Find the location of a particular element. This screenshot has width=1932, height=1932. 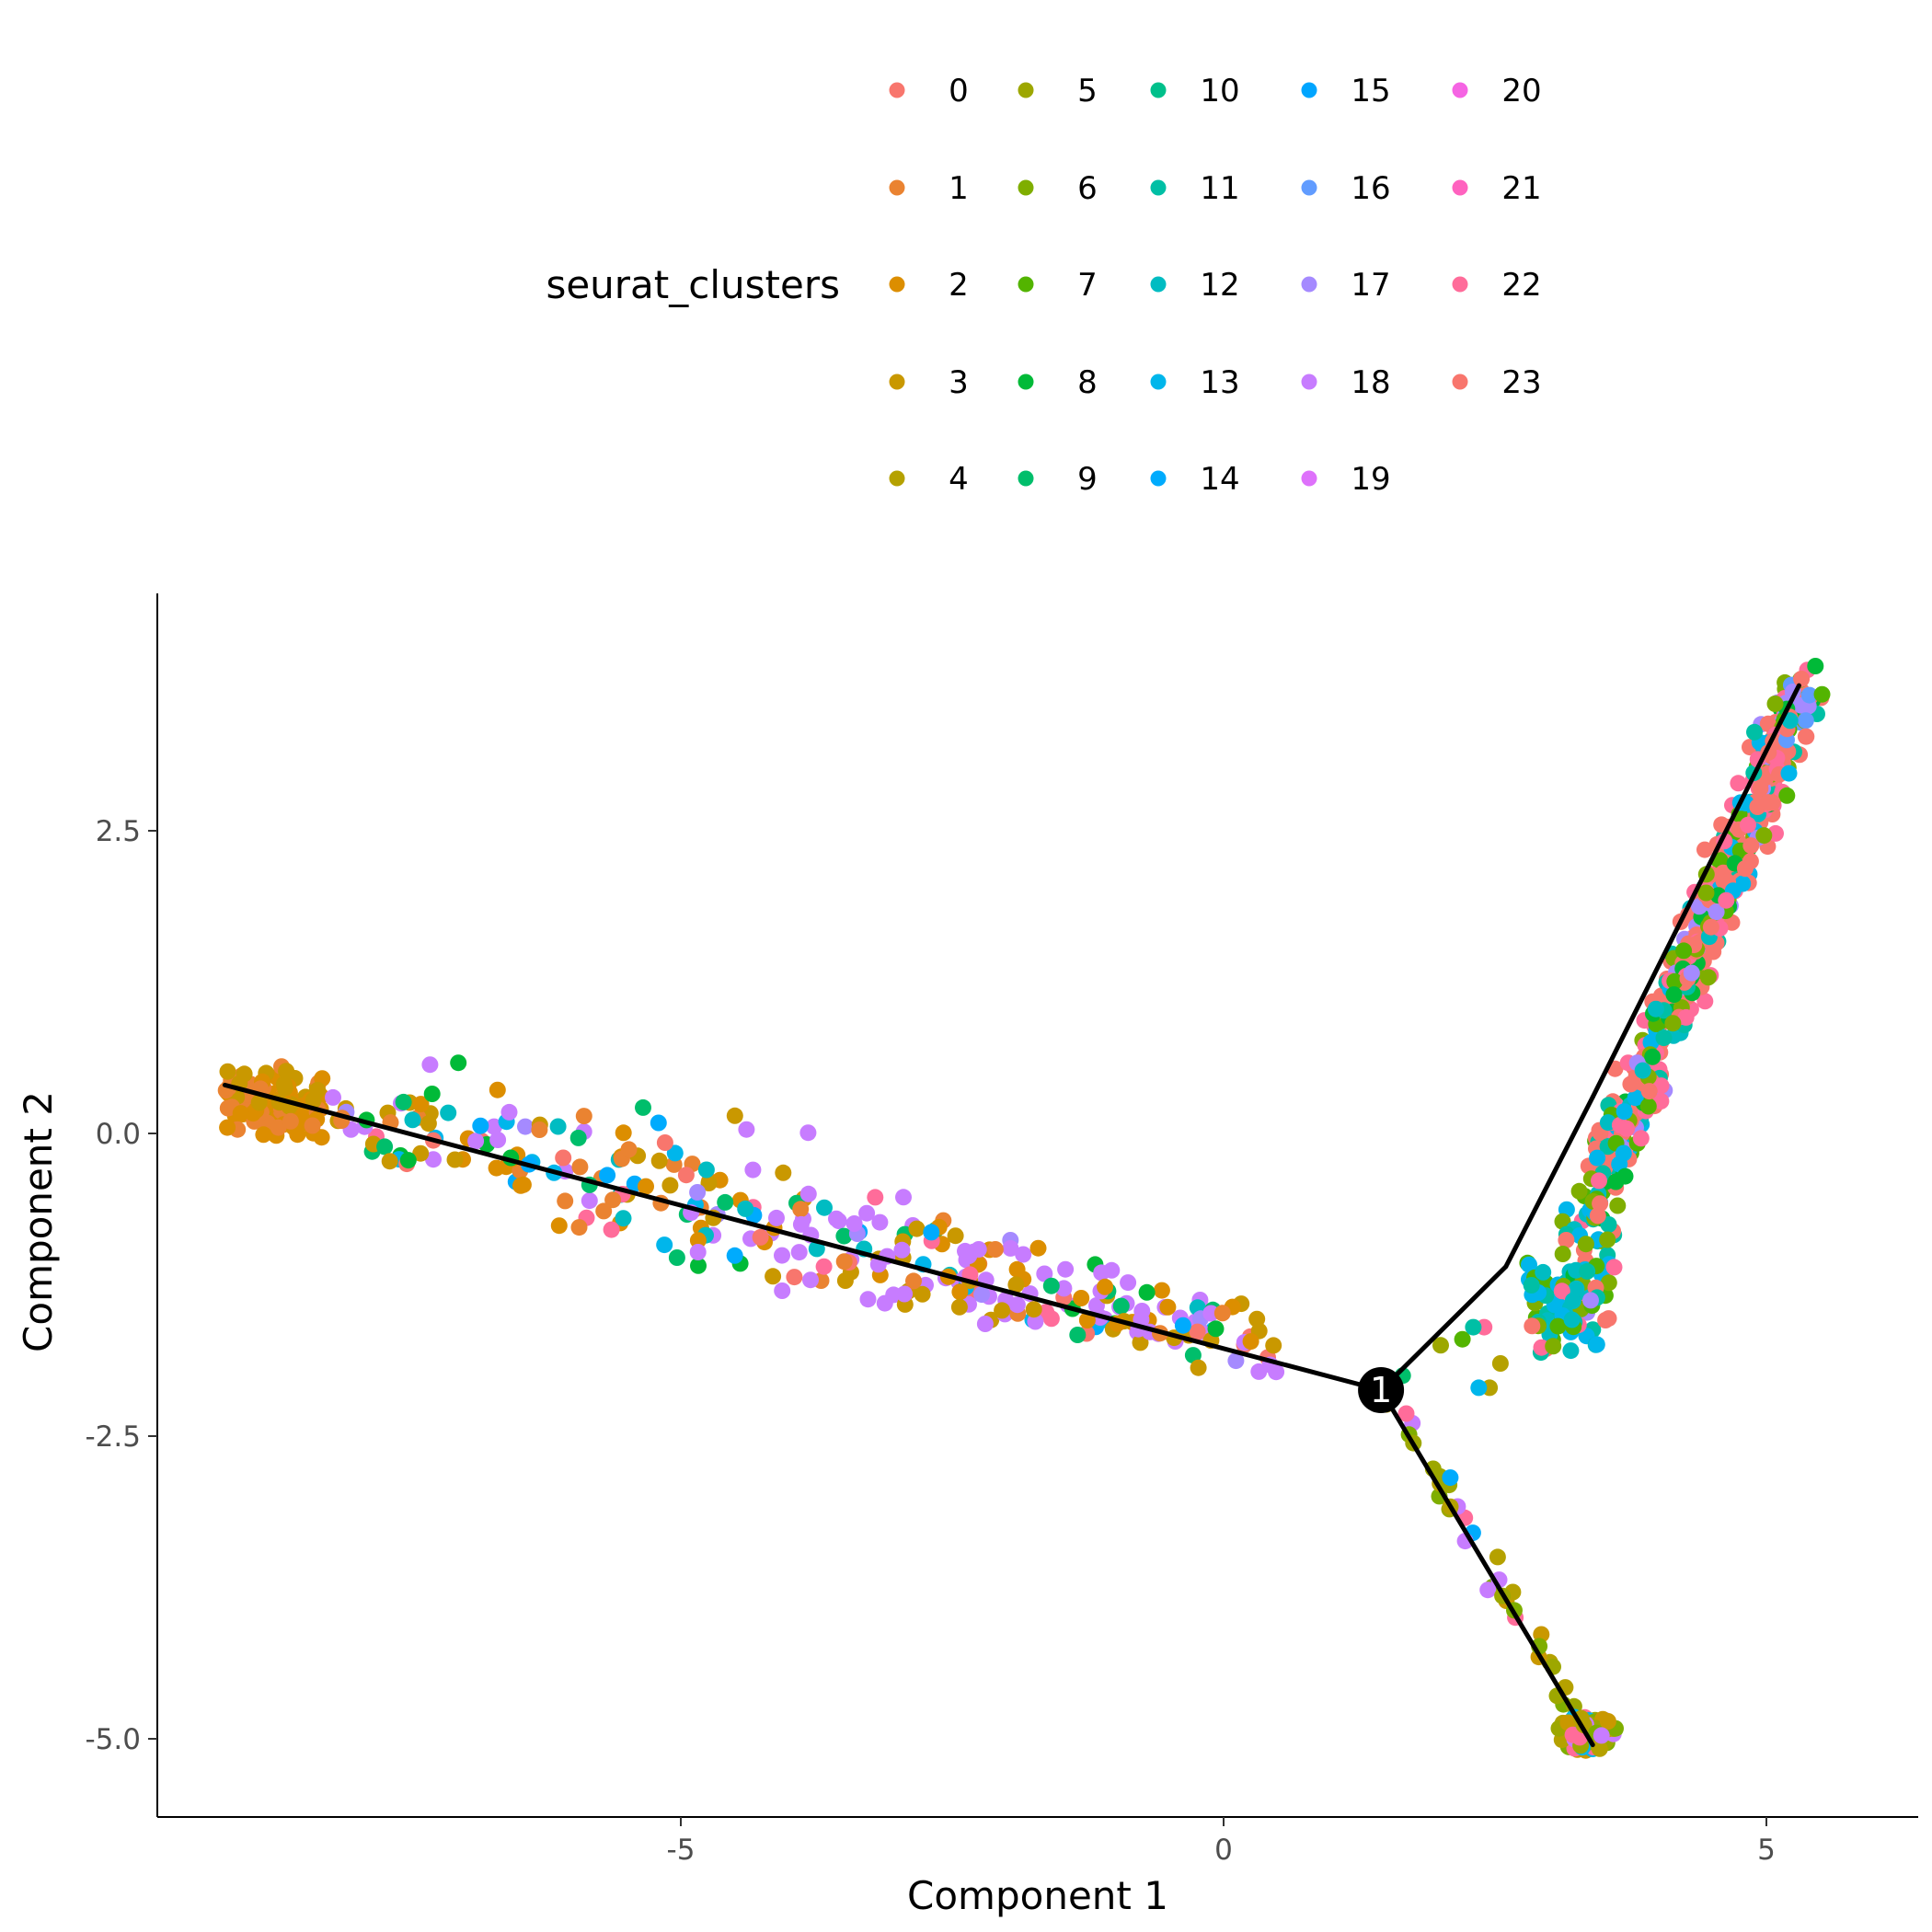

legend-label-1: 1 is located at coordinates (959, 188).